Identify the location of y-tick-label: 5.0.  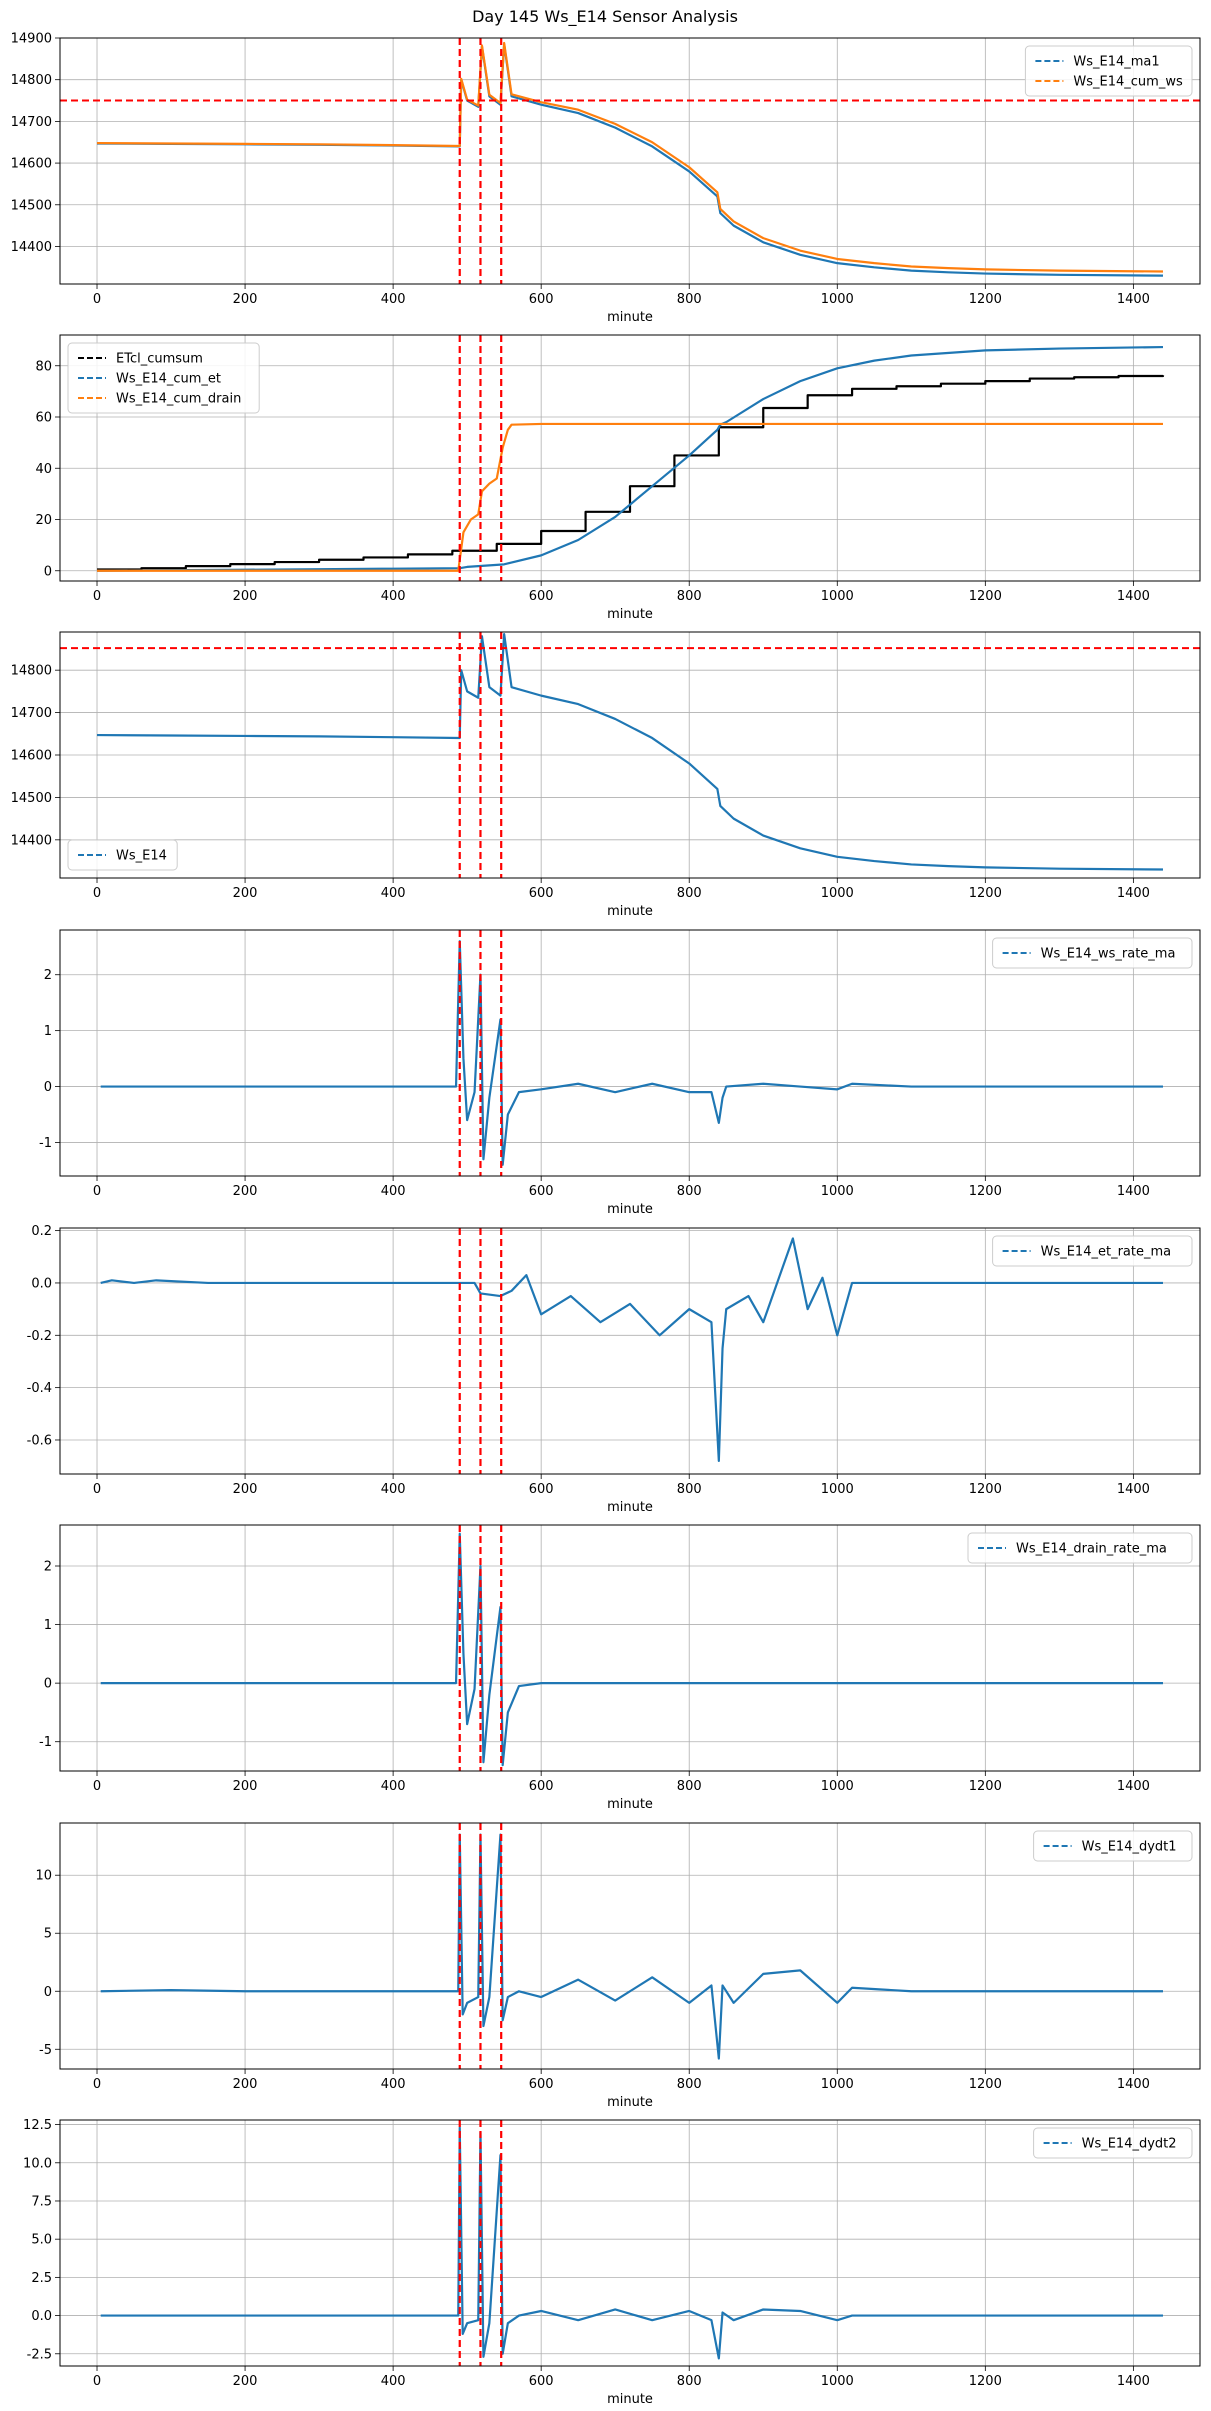
(41, 2240).